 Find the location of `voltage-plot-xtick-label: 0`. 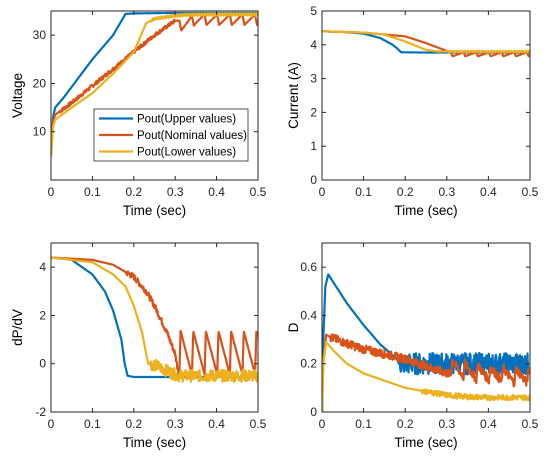

voltage-plot-xtick-label: 0 is located at coordinates (51, 192).